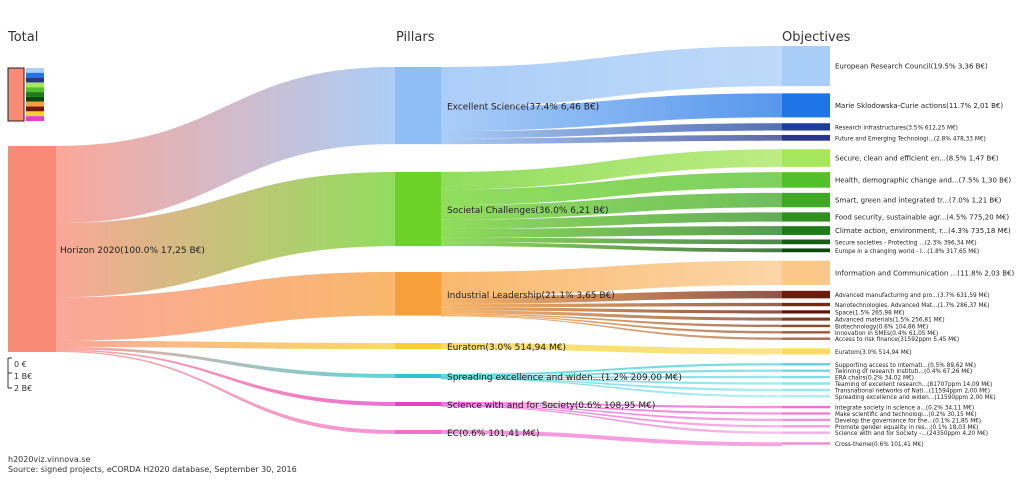 The height and width of the screenshot is (482, 1024). I want to click on node-climate-action-environment-r-4-3-735-18-, so click(806, 230).